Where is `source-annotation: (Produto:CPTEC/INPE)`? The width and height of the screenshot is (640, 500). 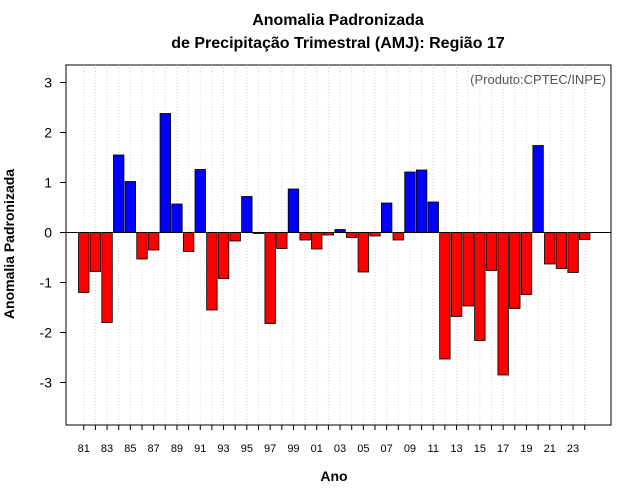
source-annotation: (Produto:CPTEC/INPE) is located at coordinates (538, 79).